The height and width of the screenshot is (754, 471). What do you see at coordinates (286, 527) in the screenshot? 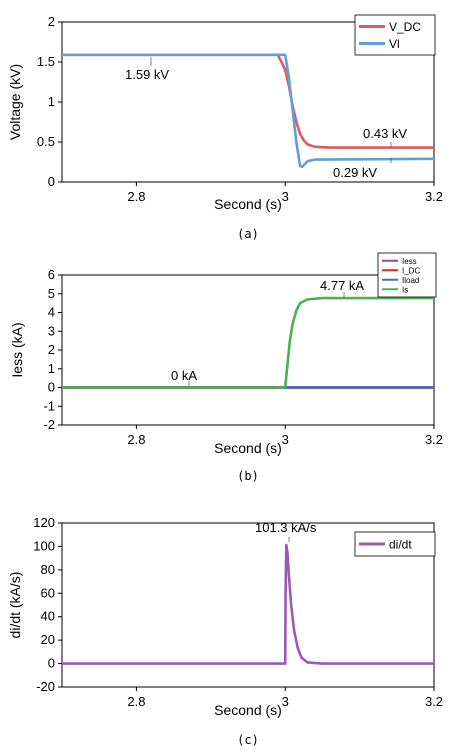
I see `annotation-label: 101.3 kA/s` at bounding box center [286, 527].